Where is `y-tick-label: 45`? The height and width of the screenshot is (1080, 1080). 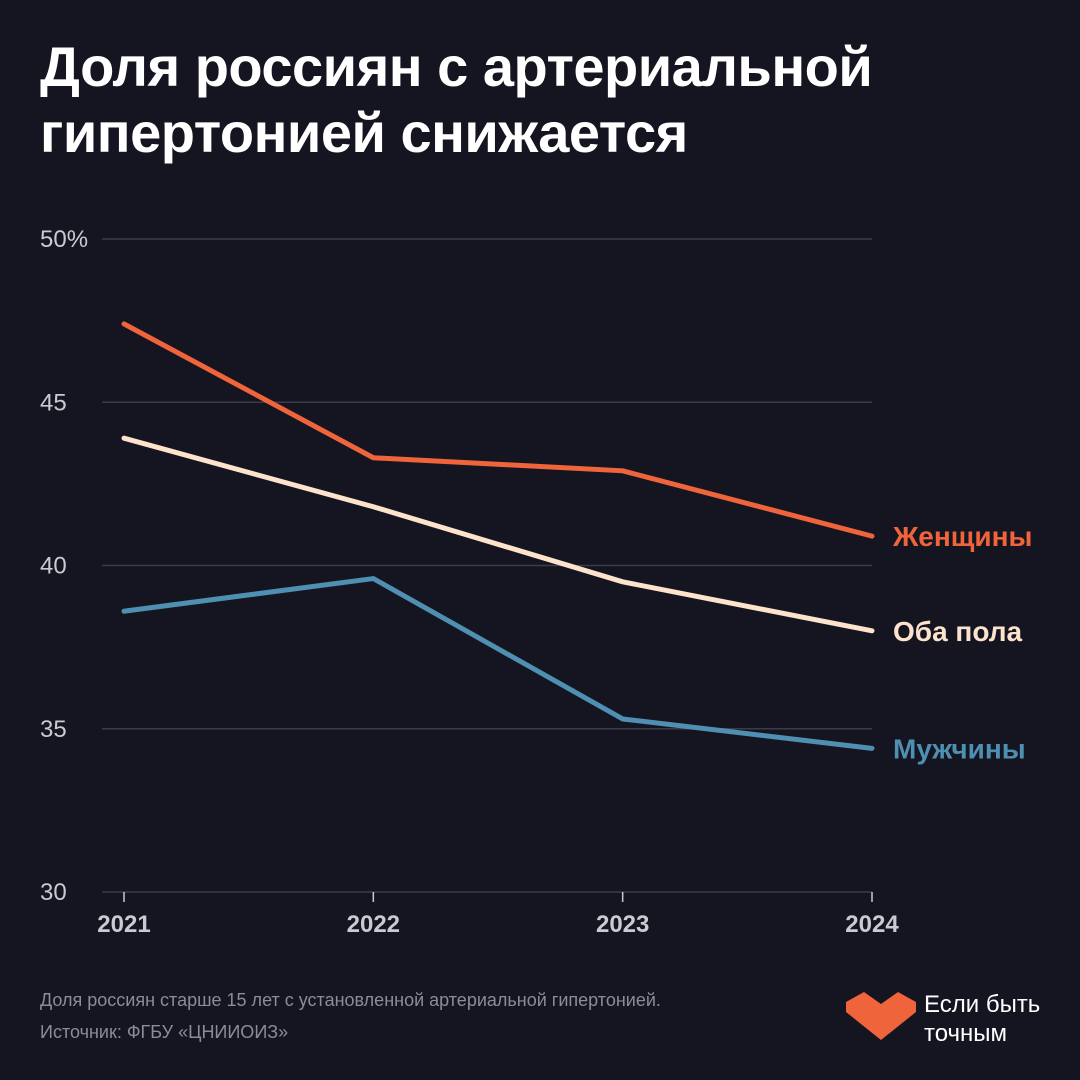
y-tick-label: 45 is located at coordinates (53, 402).